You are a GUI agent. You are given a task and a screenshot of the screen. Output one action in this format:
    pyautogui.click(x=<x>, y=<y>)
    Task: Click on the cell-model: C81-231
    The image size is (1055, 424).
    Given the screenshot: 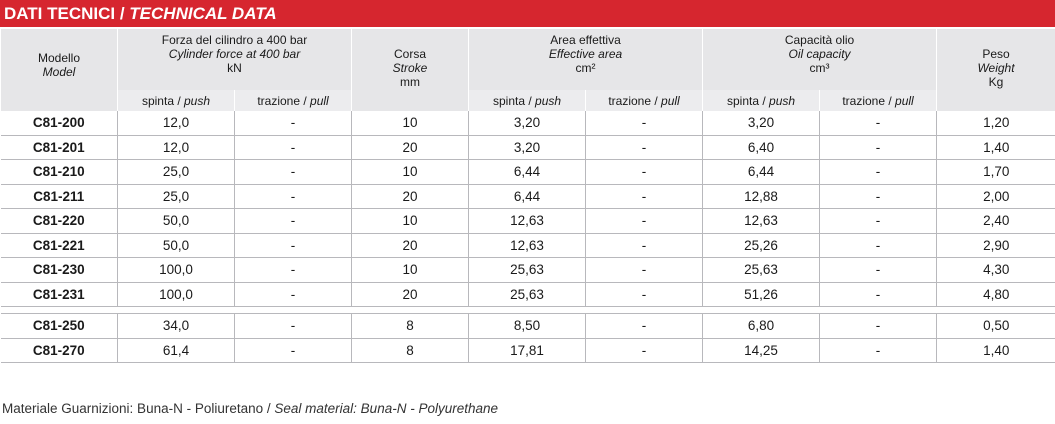 What is the action you would take?
    pyautogui.click(x=59, y=294)
    